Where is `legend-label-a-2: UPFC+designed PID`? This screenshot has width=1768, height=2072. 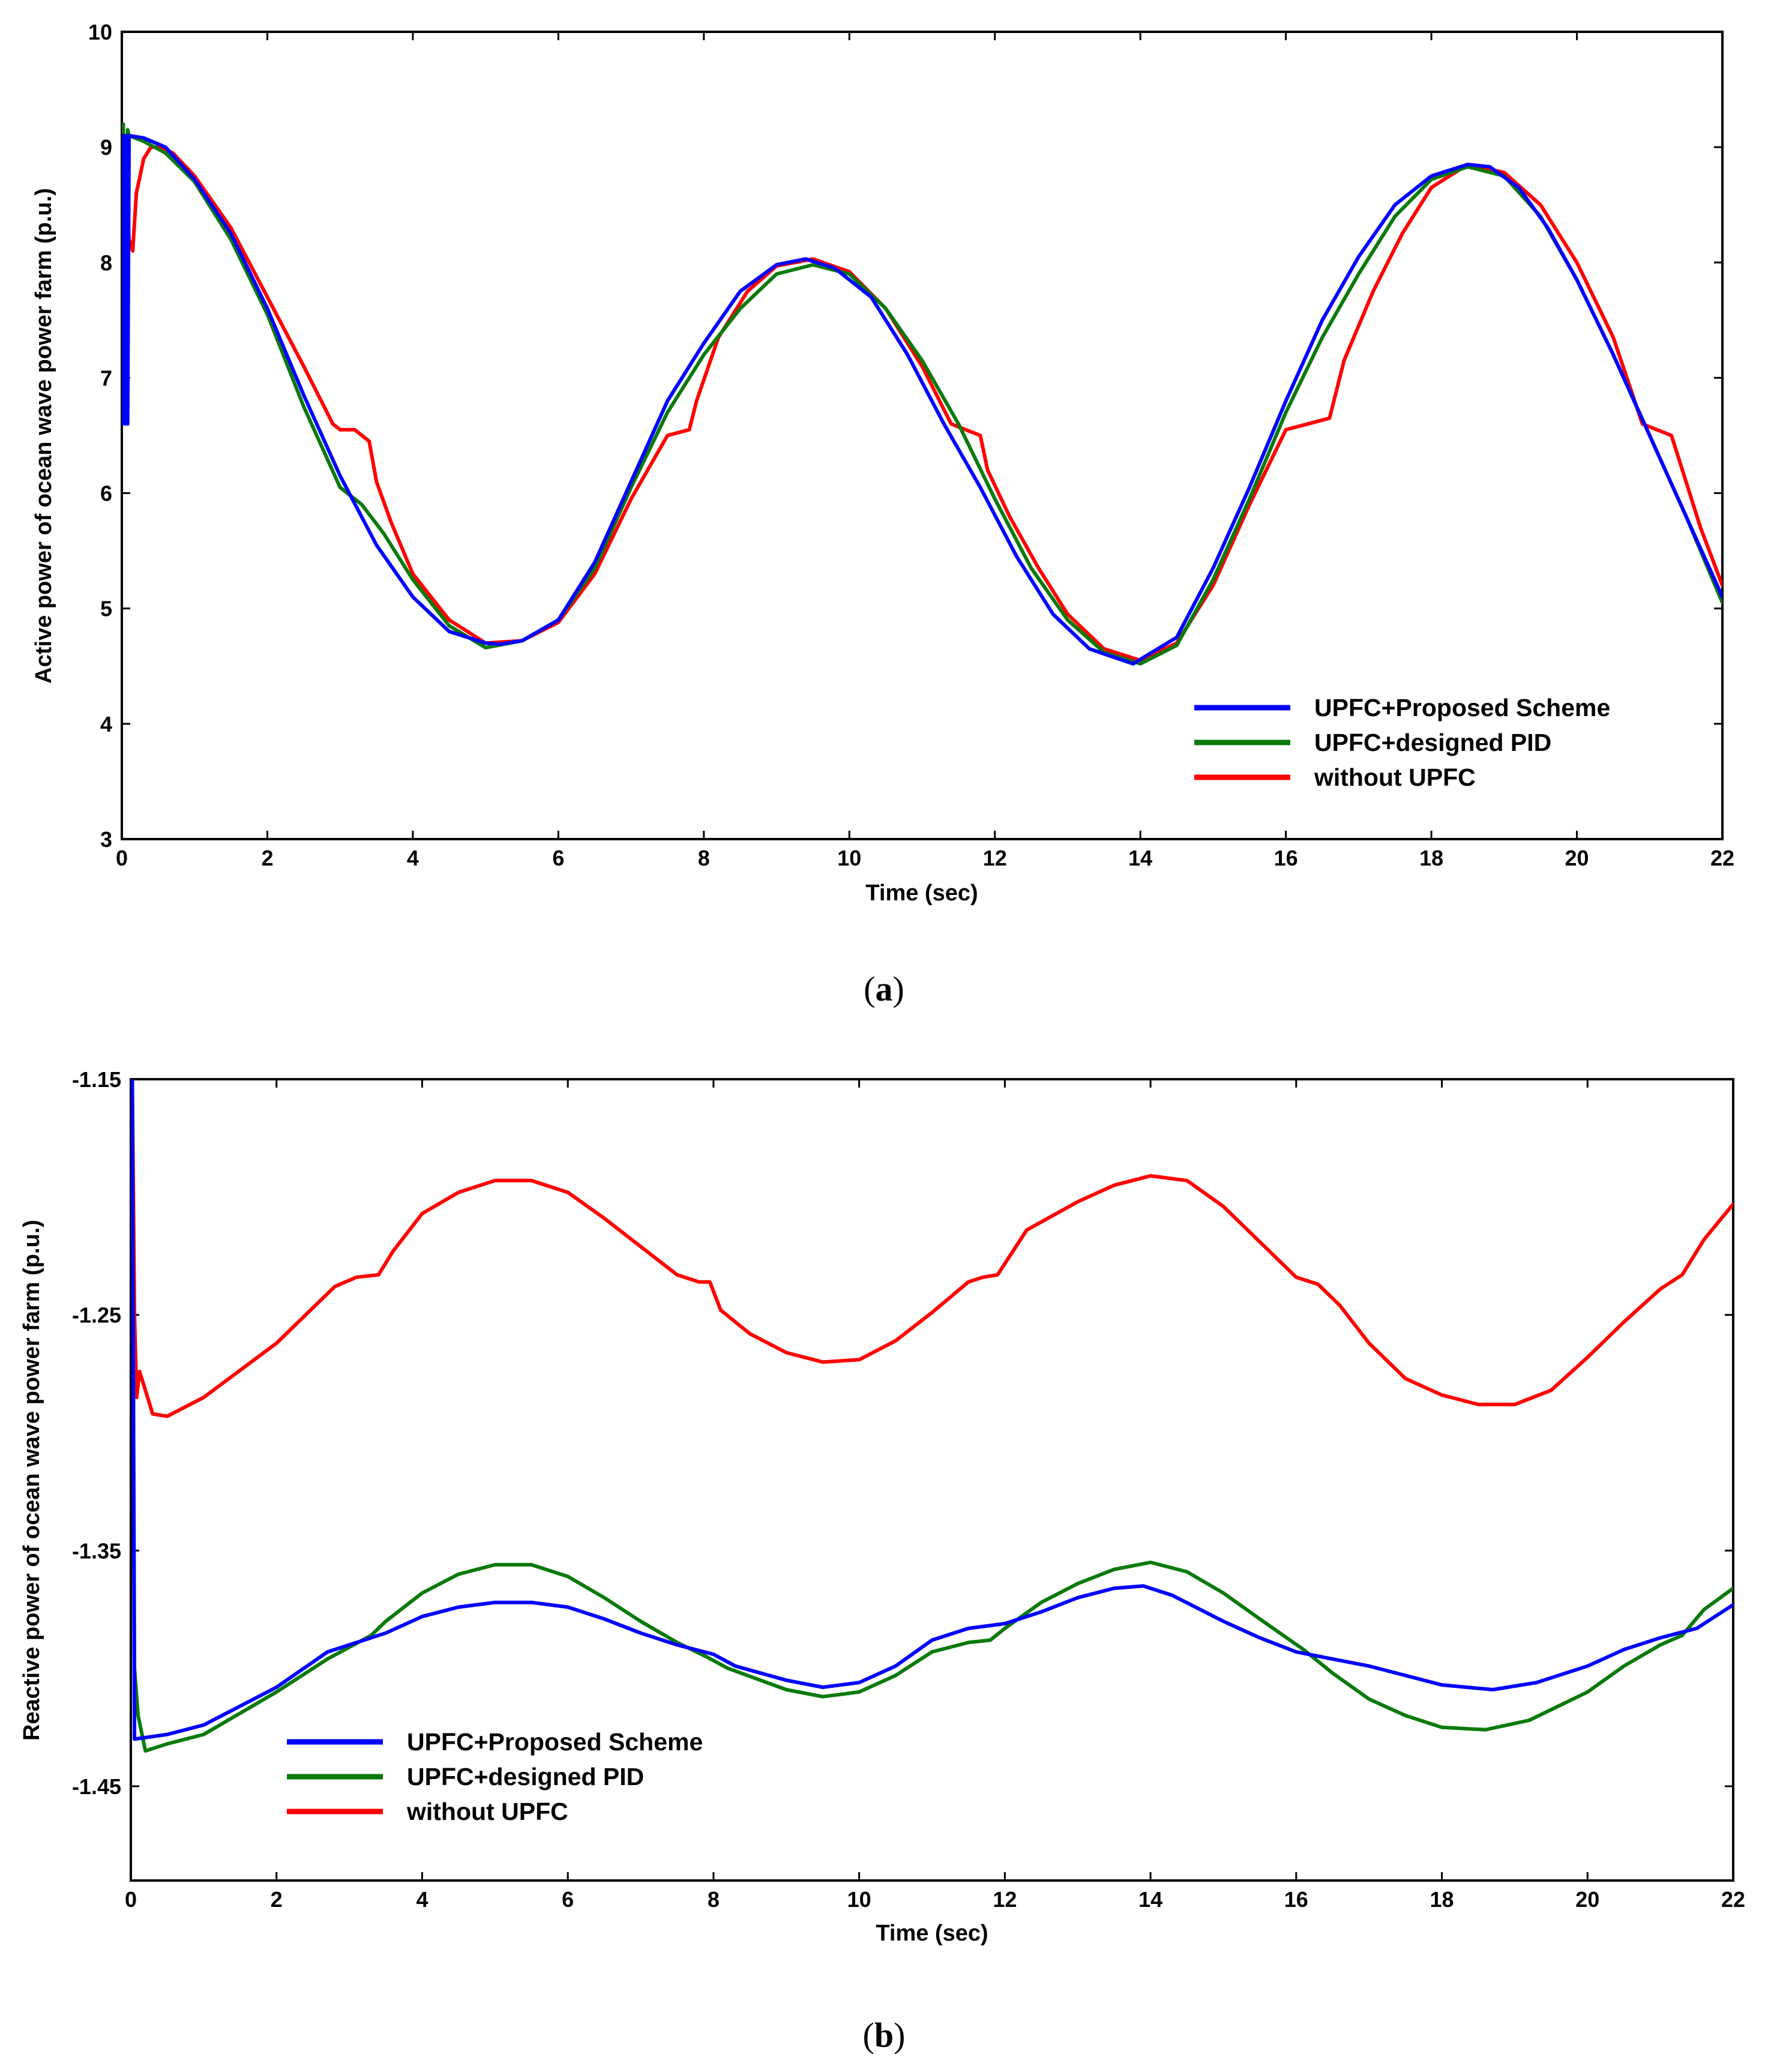 legend-label-a-2: UPFC+designed PID is located at coordinates (1433, 742).